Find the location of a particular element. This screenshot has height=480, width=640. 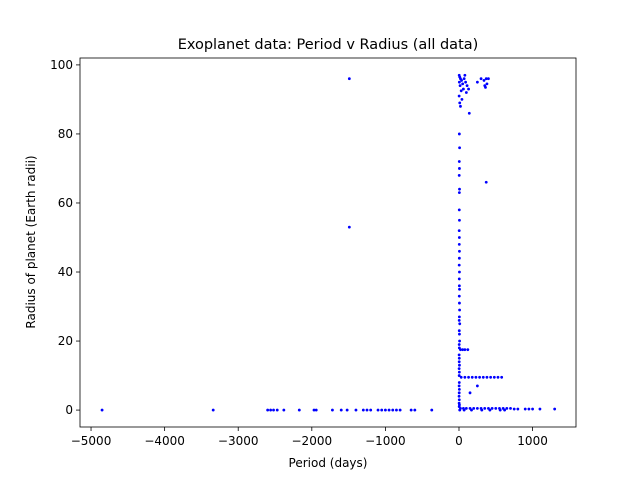

y-tick-label: 100 is located at coordinates (61, 65).